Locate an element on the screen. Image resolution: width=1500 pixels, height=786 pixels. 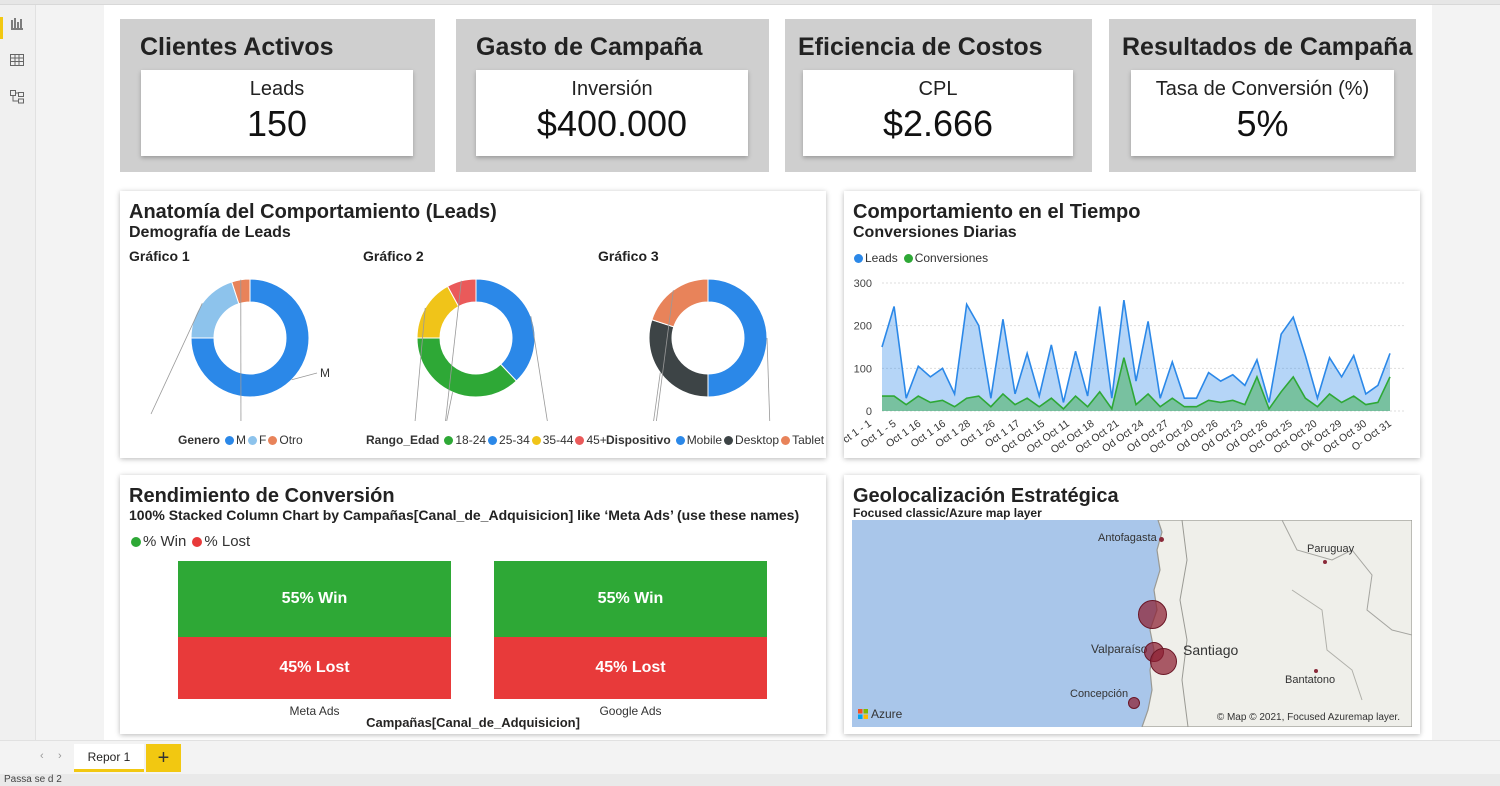
legend-title: Genero is located at coordinates (199, 440).